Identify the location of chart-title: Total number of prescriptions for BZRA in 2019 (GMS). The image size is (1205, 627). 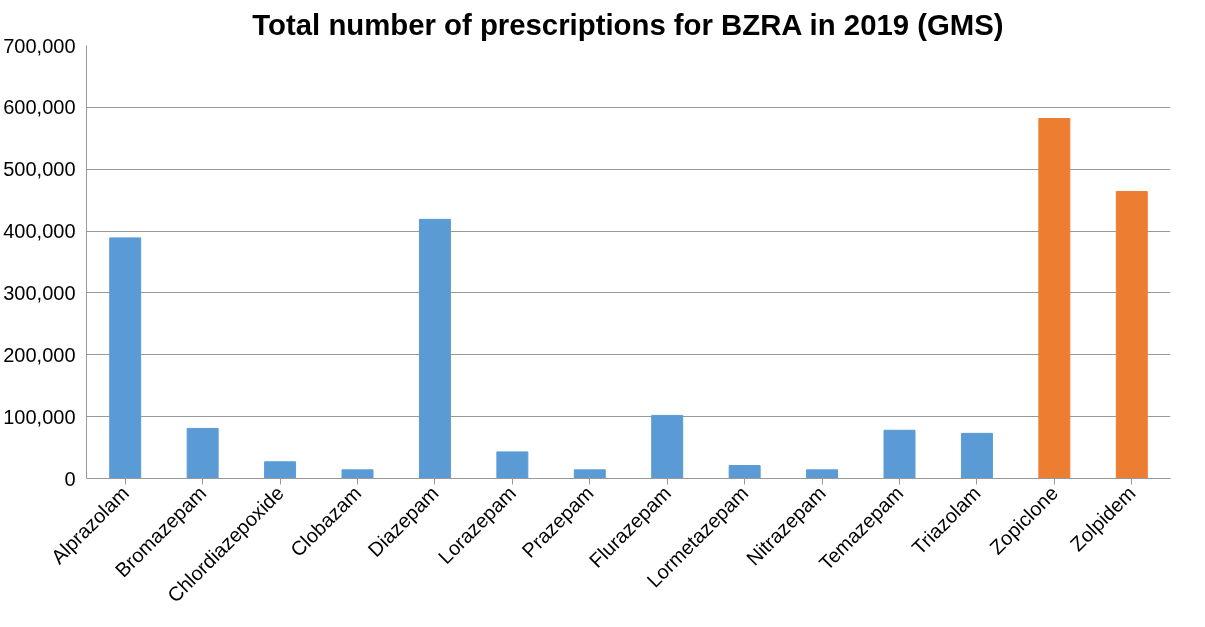
(628, 24).